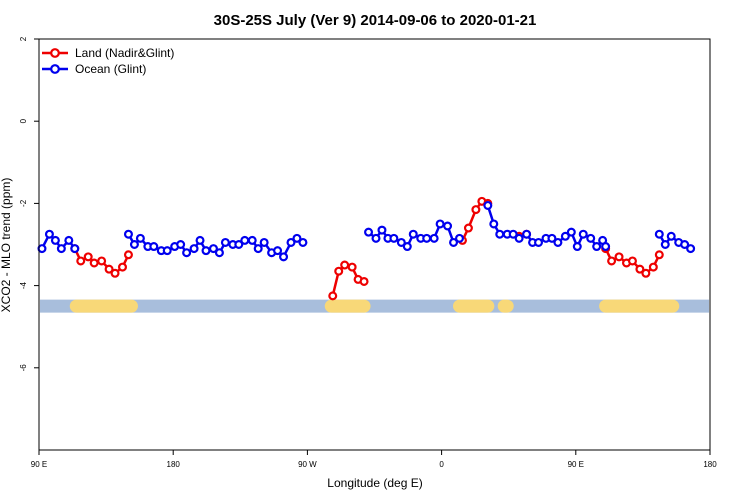 The width and height of the screenshot is (750, 500). What do you see at coordinates (374, 459) in the screenshot?
I see `x-axis: 90 E 180 90 W 0 90 E 180` at bounding box center [374, 459].